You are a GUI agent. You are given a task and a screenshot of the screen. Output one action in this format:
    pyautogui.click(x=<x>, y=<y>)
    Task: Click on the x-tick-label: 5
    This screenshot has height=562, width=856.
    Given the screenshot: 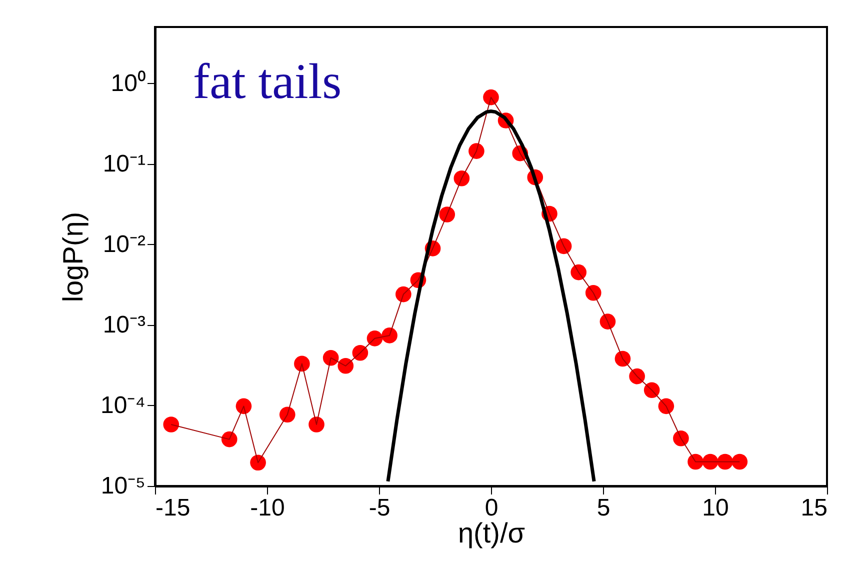 What is the action you would take?
    pyautogui.click(x=603, y=508)
    